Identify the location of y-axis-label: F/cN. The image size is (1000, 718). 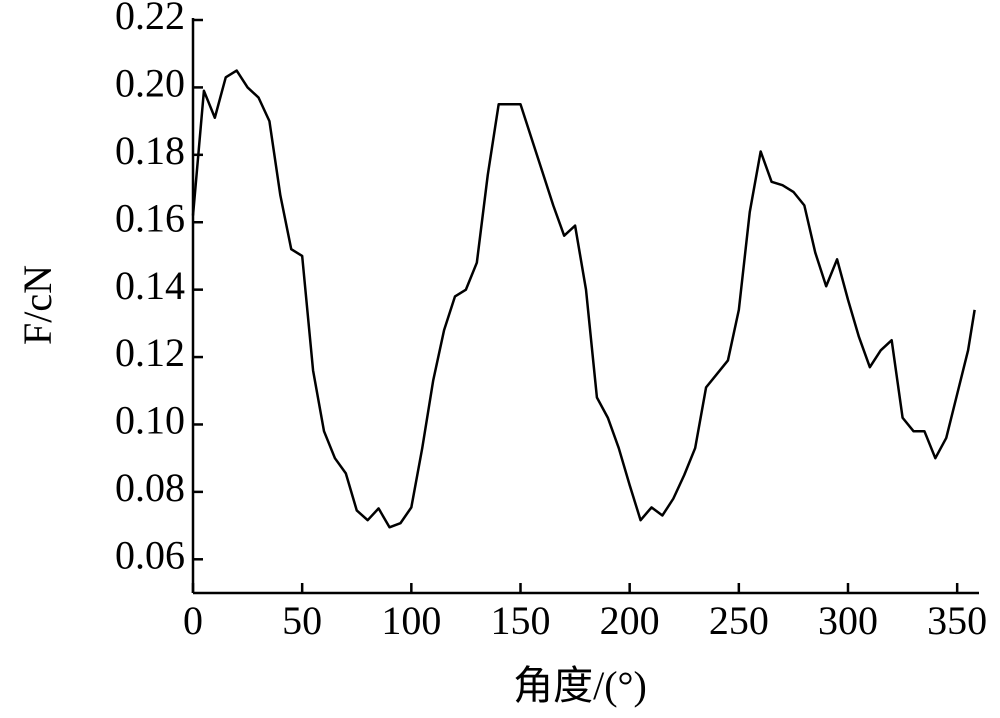
(37, 305).